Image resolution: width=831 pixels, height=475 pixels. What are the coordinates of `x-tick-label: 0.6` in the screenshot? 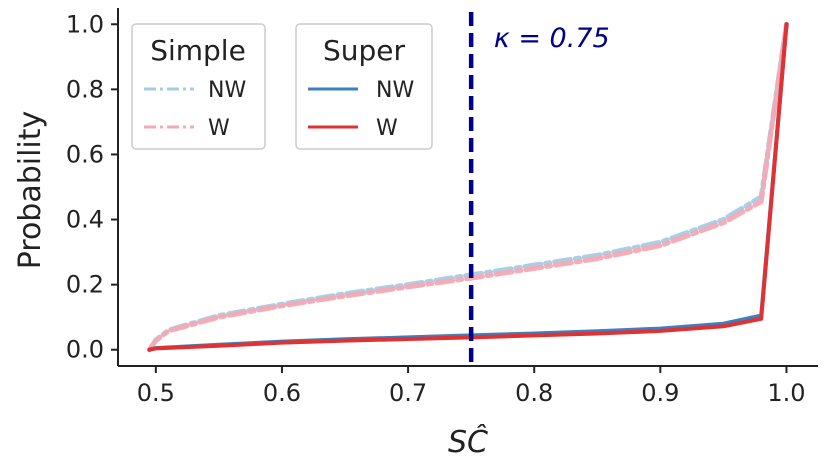 It's located at (282, 393).